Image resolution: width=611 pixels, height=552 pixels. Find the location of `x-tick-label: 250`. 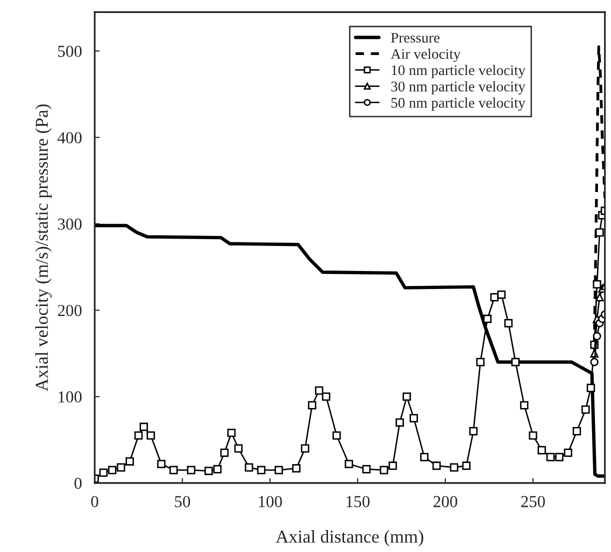

x-tick-label: 250 is located at coordinates (533, 502).